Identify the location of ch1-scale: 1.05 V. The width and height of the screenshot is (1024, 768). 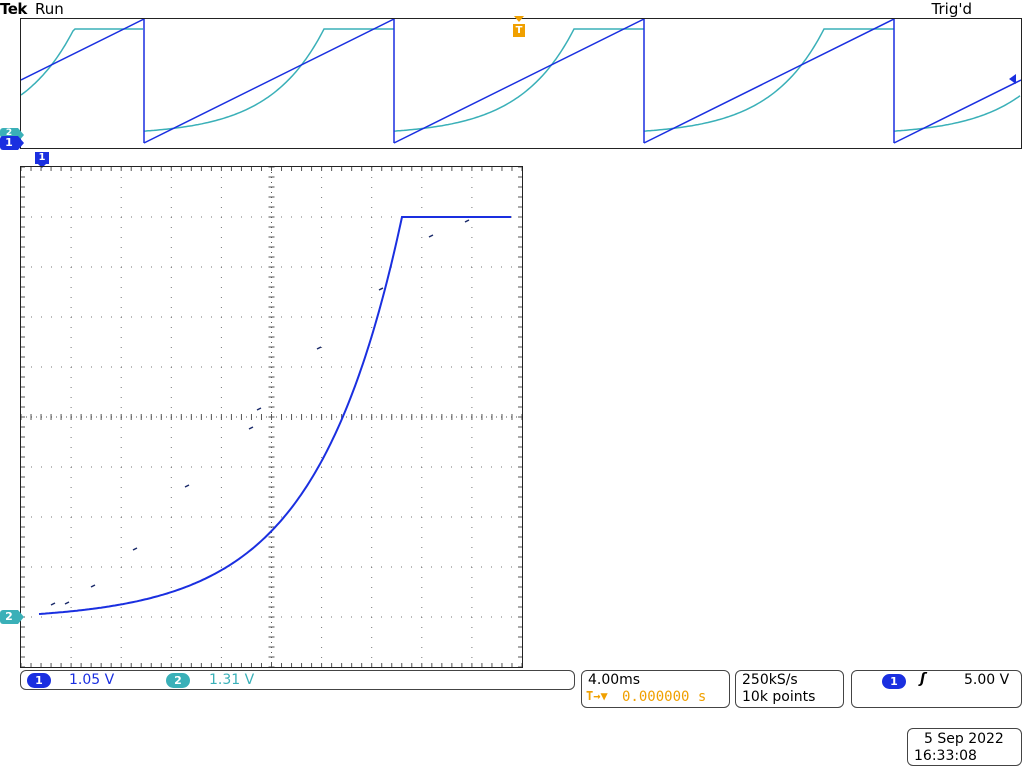
(92, 680).